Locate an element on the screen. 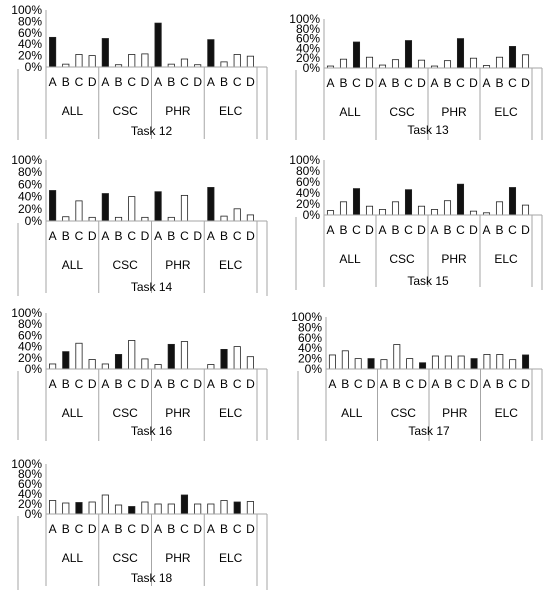 This screenshot has width=550, height=590. y-tick-label: 100% is located at coordinates (26, 160).